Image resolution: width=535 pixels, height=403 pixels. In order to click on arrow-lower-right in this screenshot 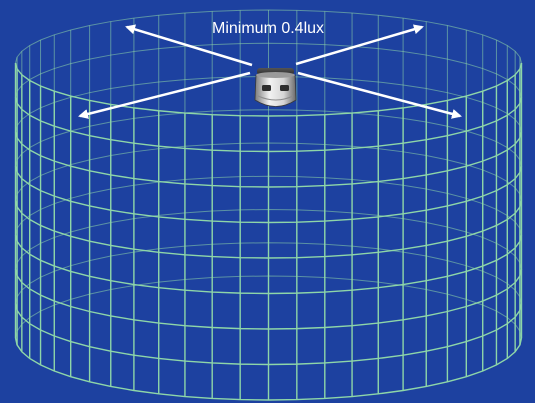, I will do `click(379, 95)`.